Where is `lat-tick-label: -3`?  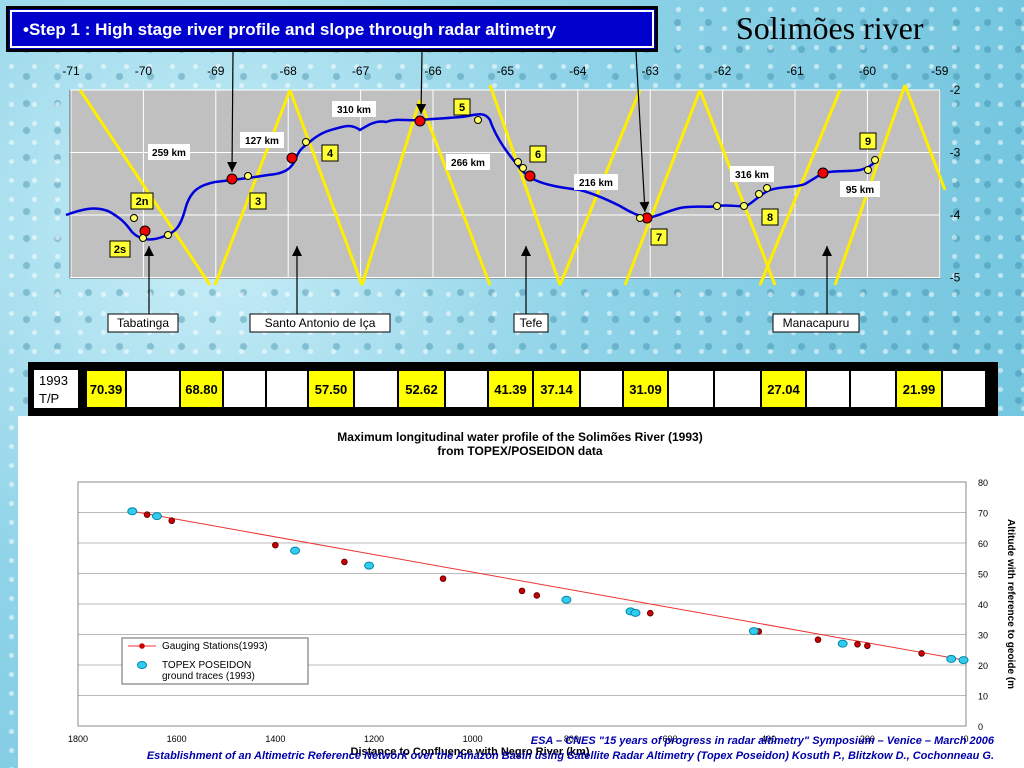
lat-tick-label: -3 is located at coordinates (955, 153).